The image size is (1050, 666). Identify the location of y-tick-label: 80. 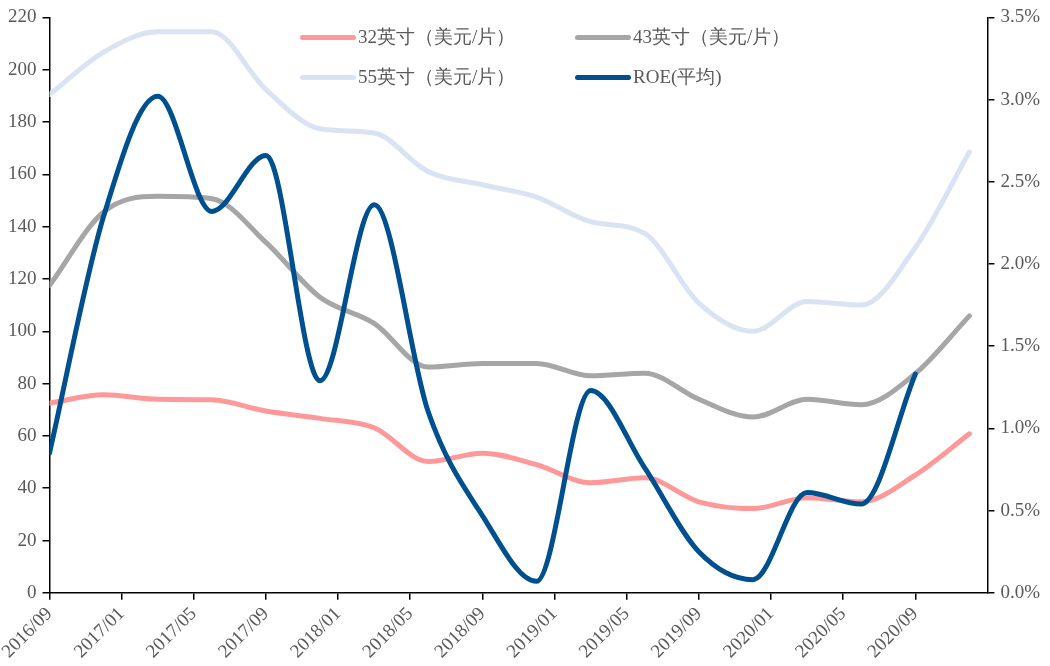
(27, 382).